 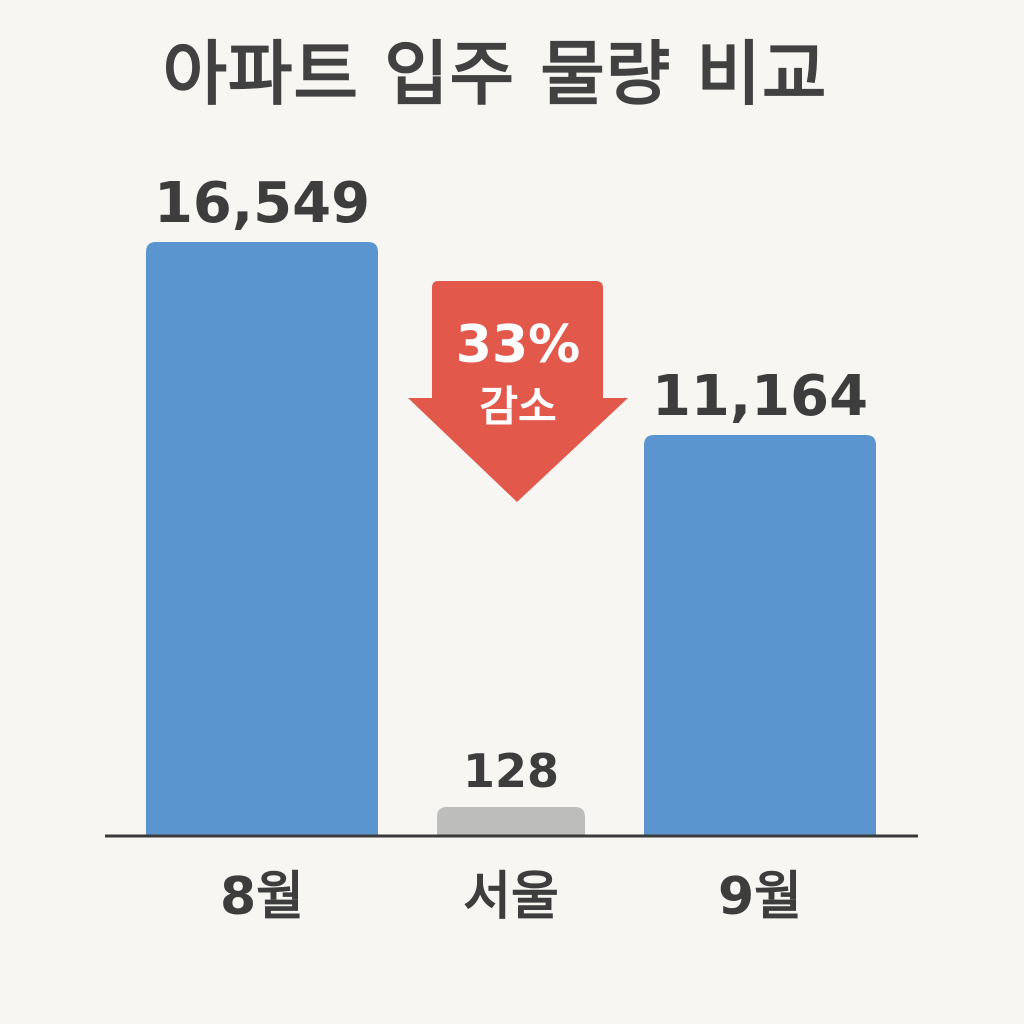 I want to click on down-arrow-icon, so click(x=518, y=391).